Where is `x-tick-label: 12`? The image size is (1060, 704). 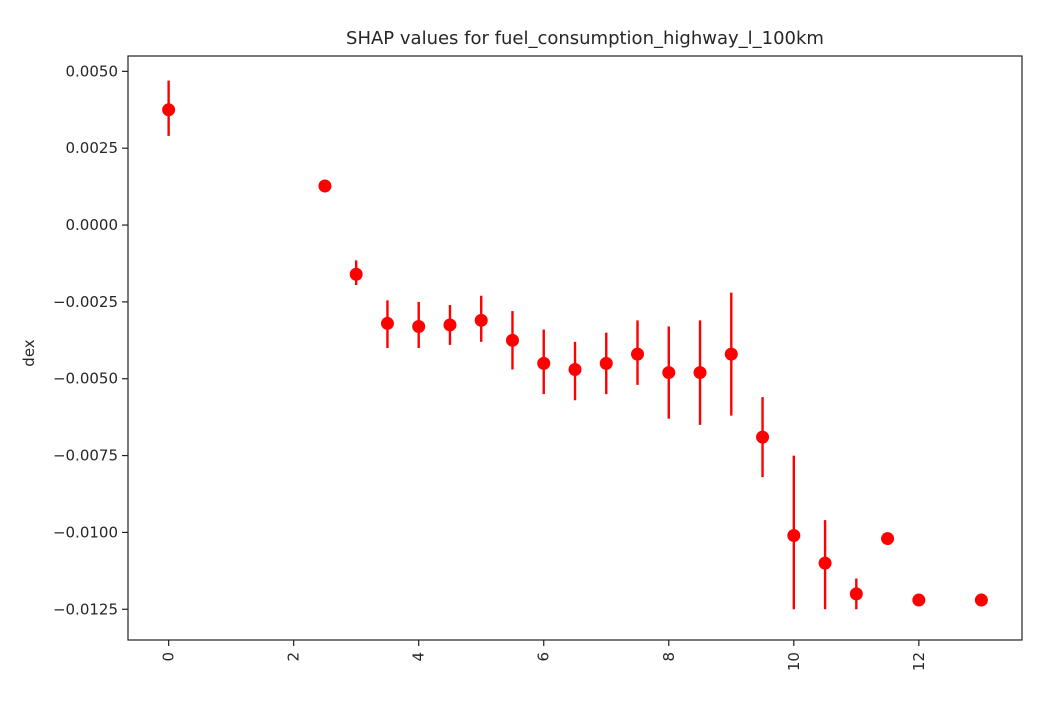
x-tick-label: 12 is located at coordinates (919, 661).